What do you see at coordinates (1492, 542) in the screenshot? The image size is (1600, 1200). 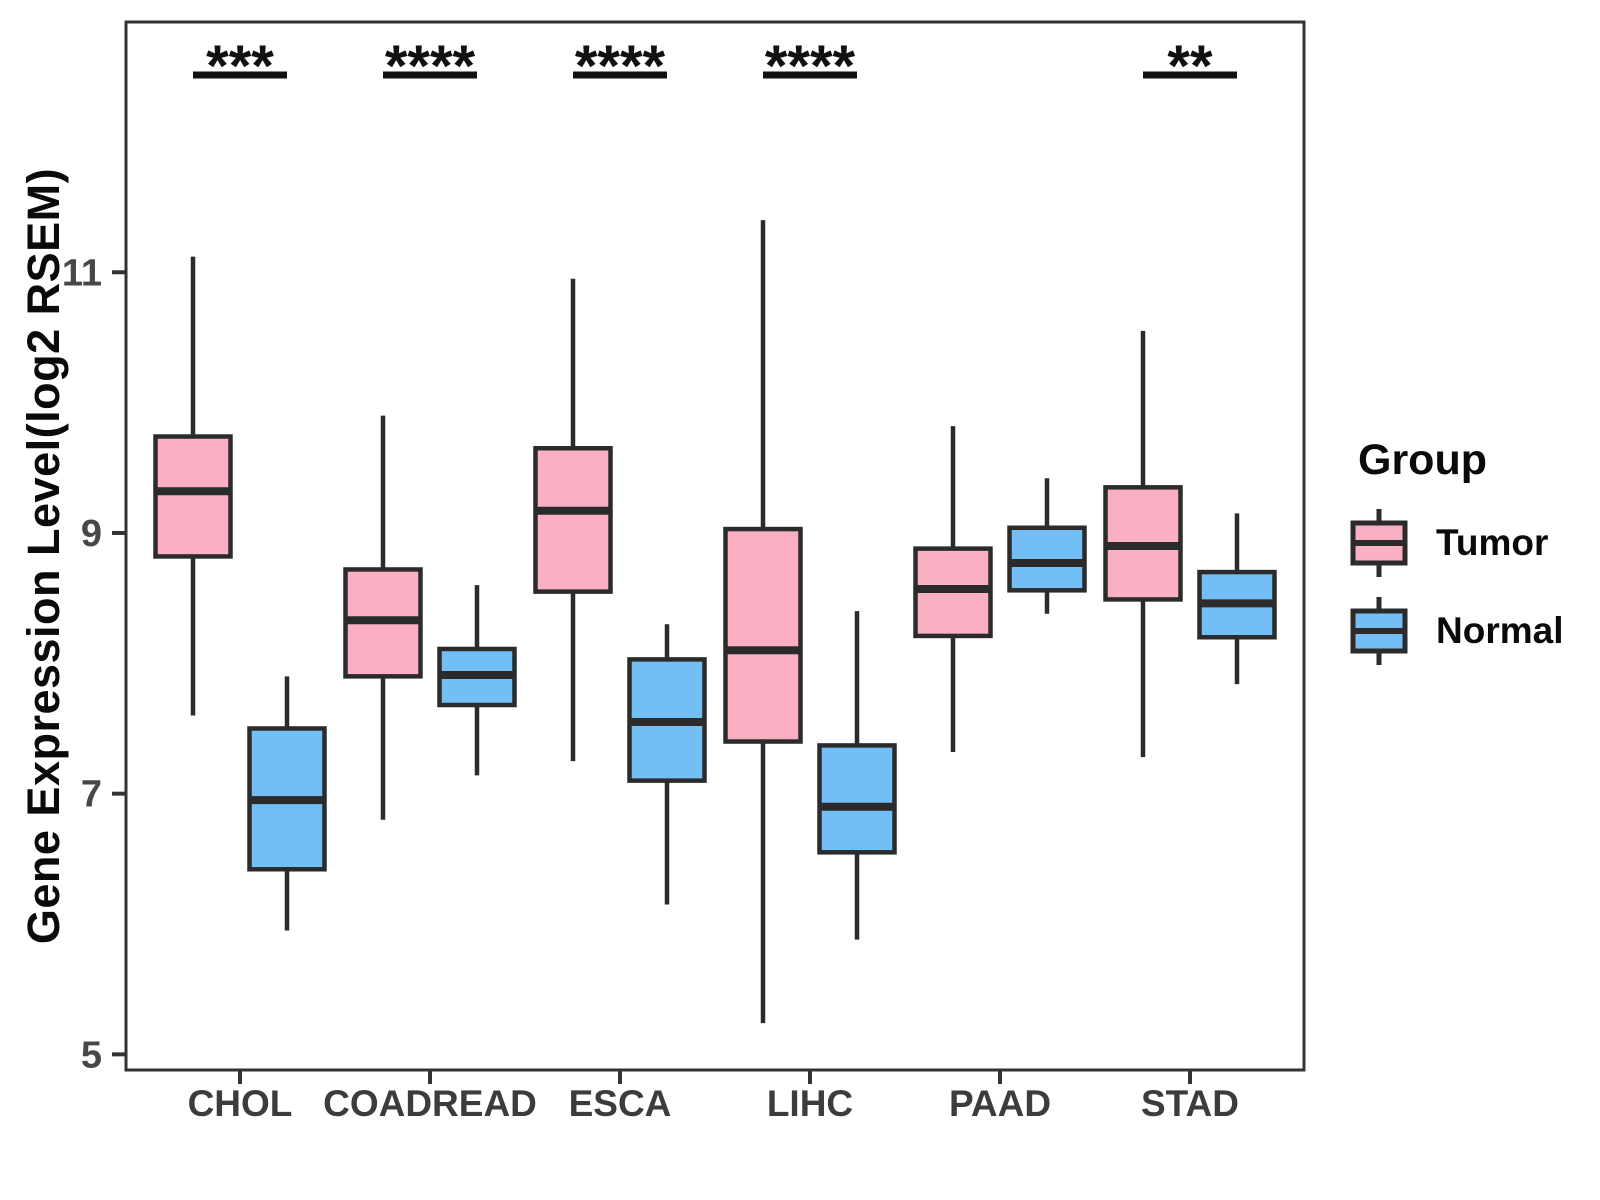 I see `legend-label-tumor: Tumor` at bounding box center [1492, 542].